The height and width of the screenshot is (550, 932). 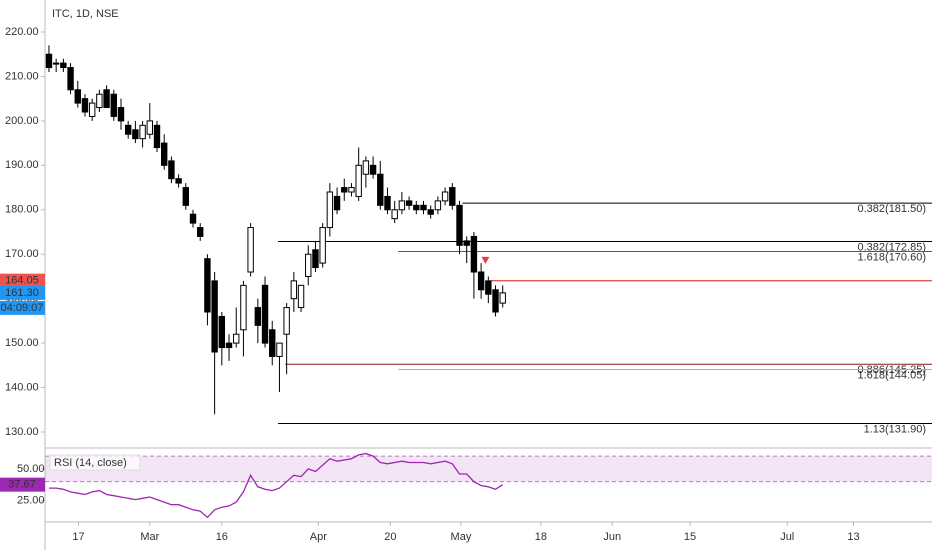 I want to click on countdown-badge, so click(x=22, y=307).